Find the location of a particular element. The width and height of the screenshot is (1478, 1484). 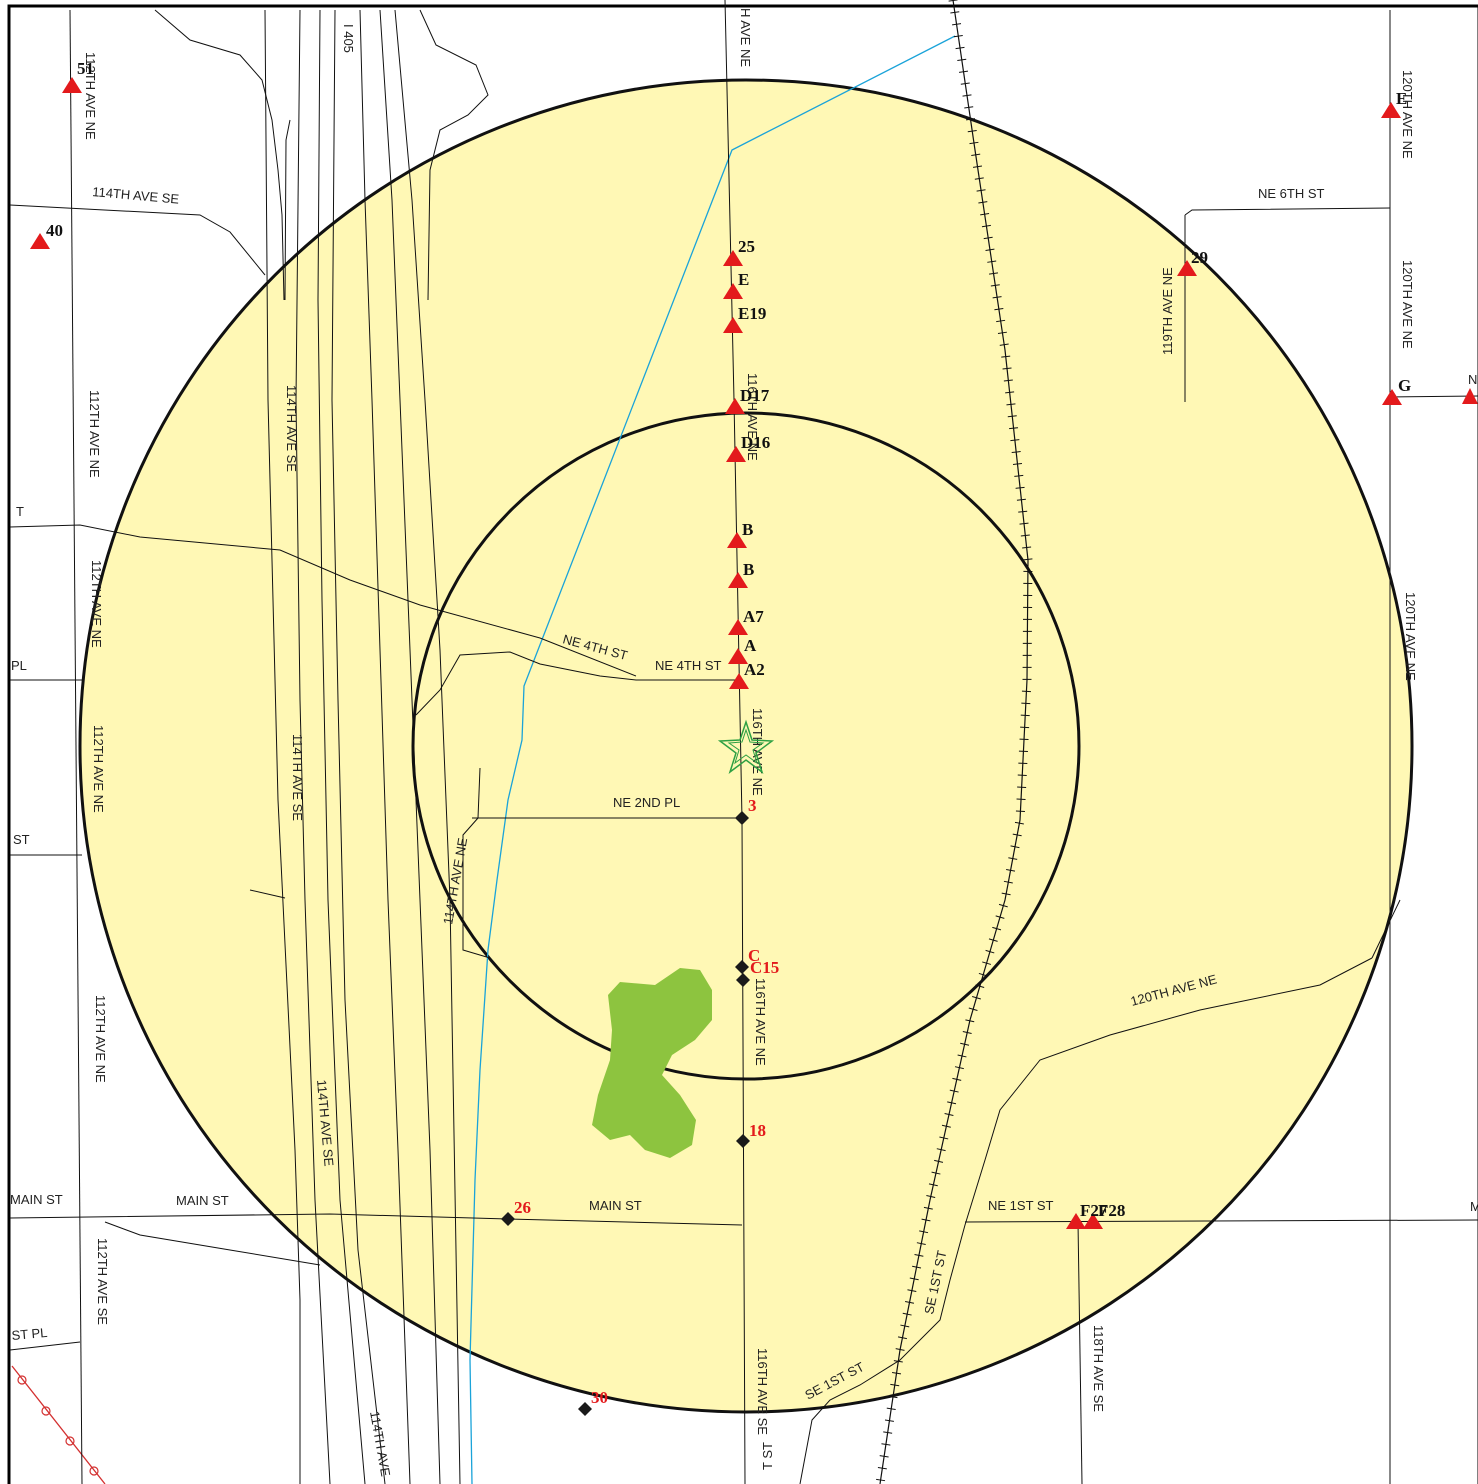

site-label-e-right: E is located at coordinates (1401, 98).